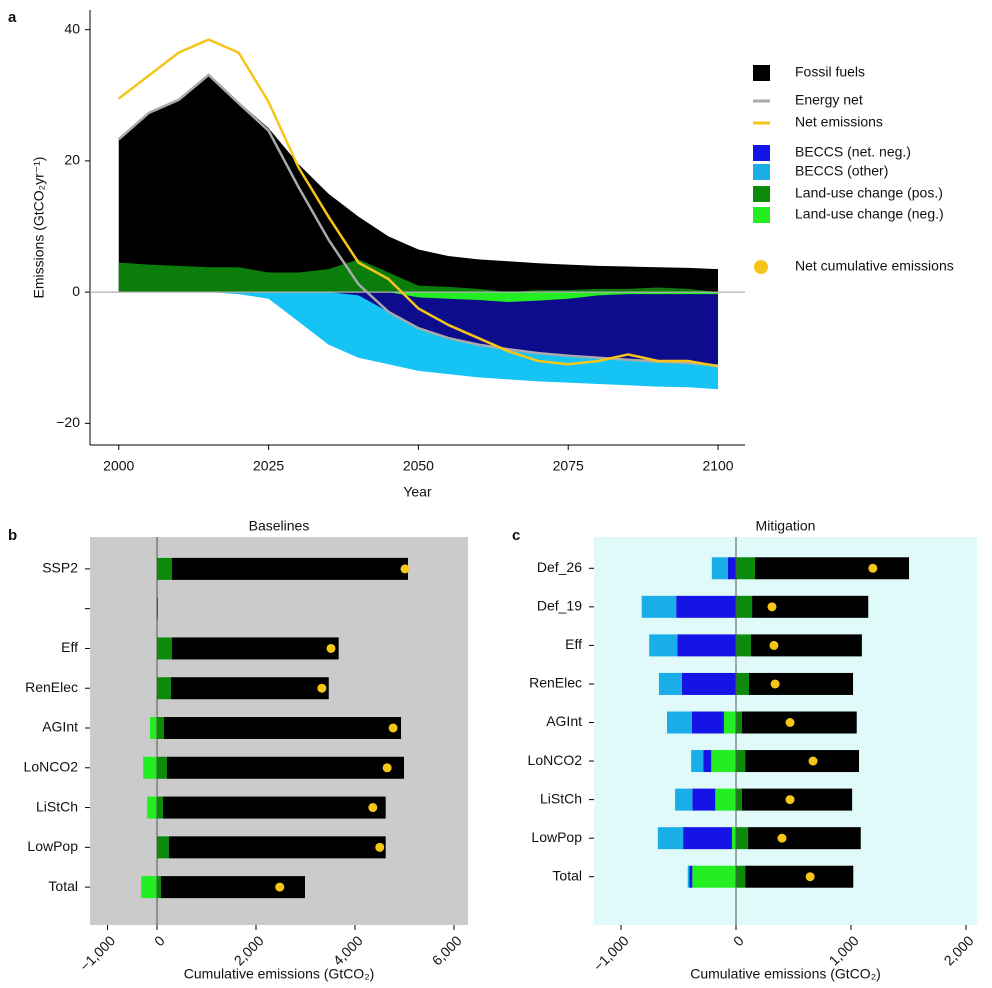  What do you see at coordinates (559, 606) in the screenshot?
I see `category-label: Def_19` at bounding box center [559, 606].